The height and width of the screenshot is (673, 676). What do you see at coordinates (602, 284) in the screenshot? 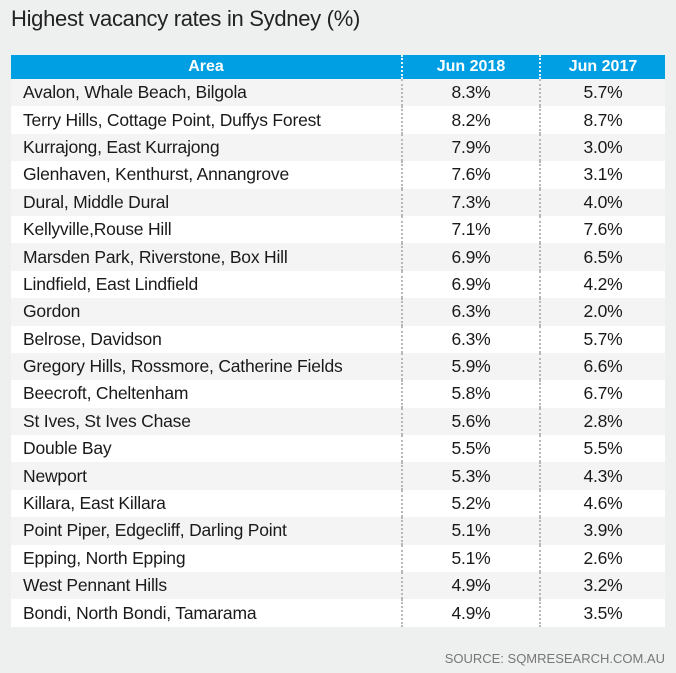
I see `jun-2017-cell: 4.2%` at bounding box center [602, 284].